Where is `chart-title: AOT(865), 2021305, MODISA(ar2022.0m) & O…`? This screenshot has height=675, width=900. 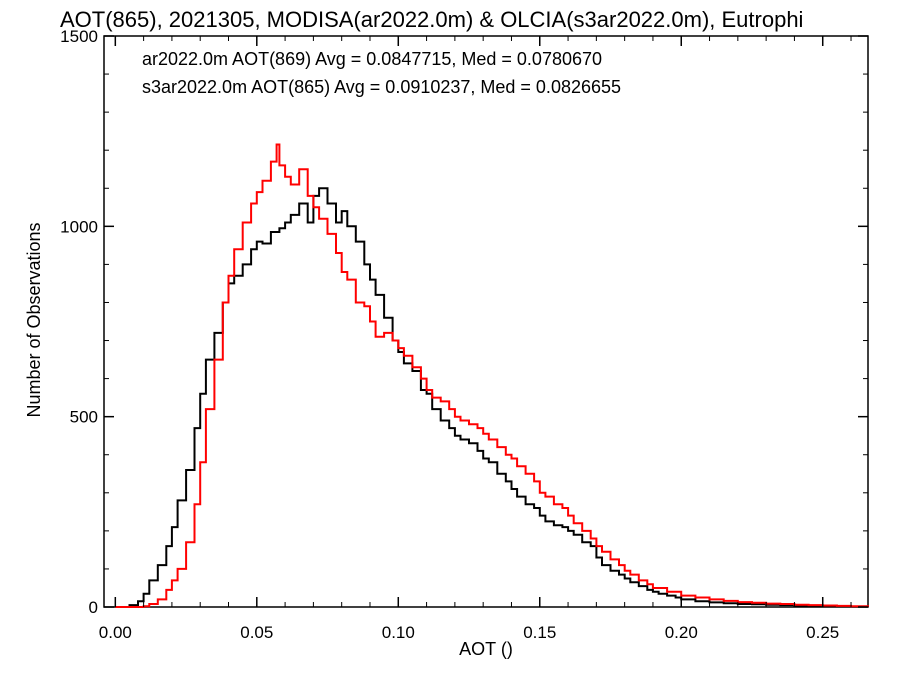
chart-title: AOT(865), 2021305, MODISA(ar2022.0m) & O… is located at coordinates (431, 19).